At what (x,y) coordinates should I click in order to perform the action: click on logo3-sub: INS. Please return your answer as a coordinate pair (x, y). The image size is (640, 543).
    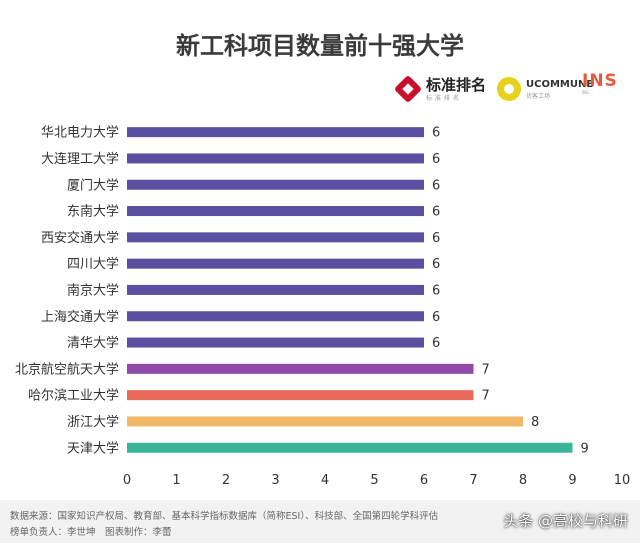
    Looking at the image, I should click on (585, 92).